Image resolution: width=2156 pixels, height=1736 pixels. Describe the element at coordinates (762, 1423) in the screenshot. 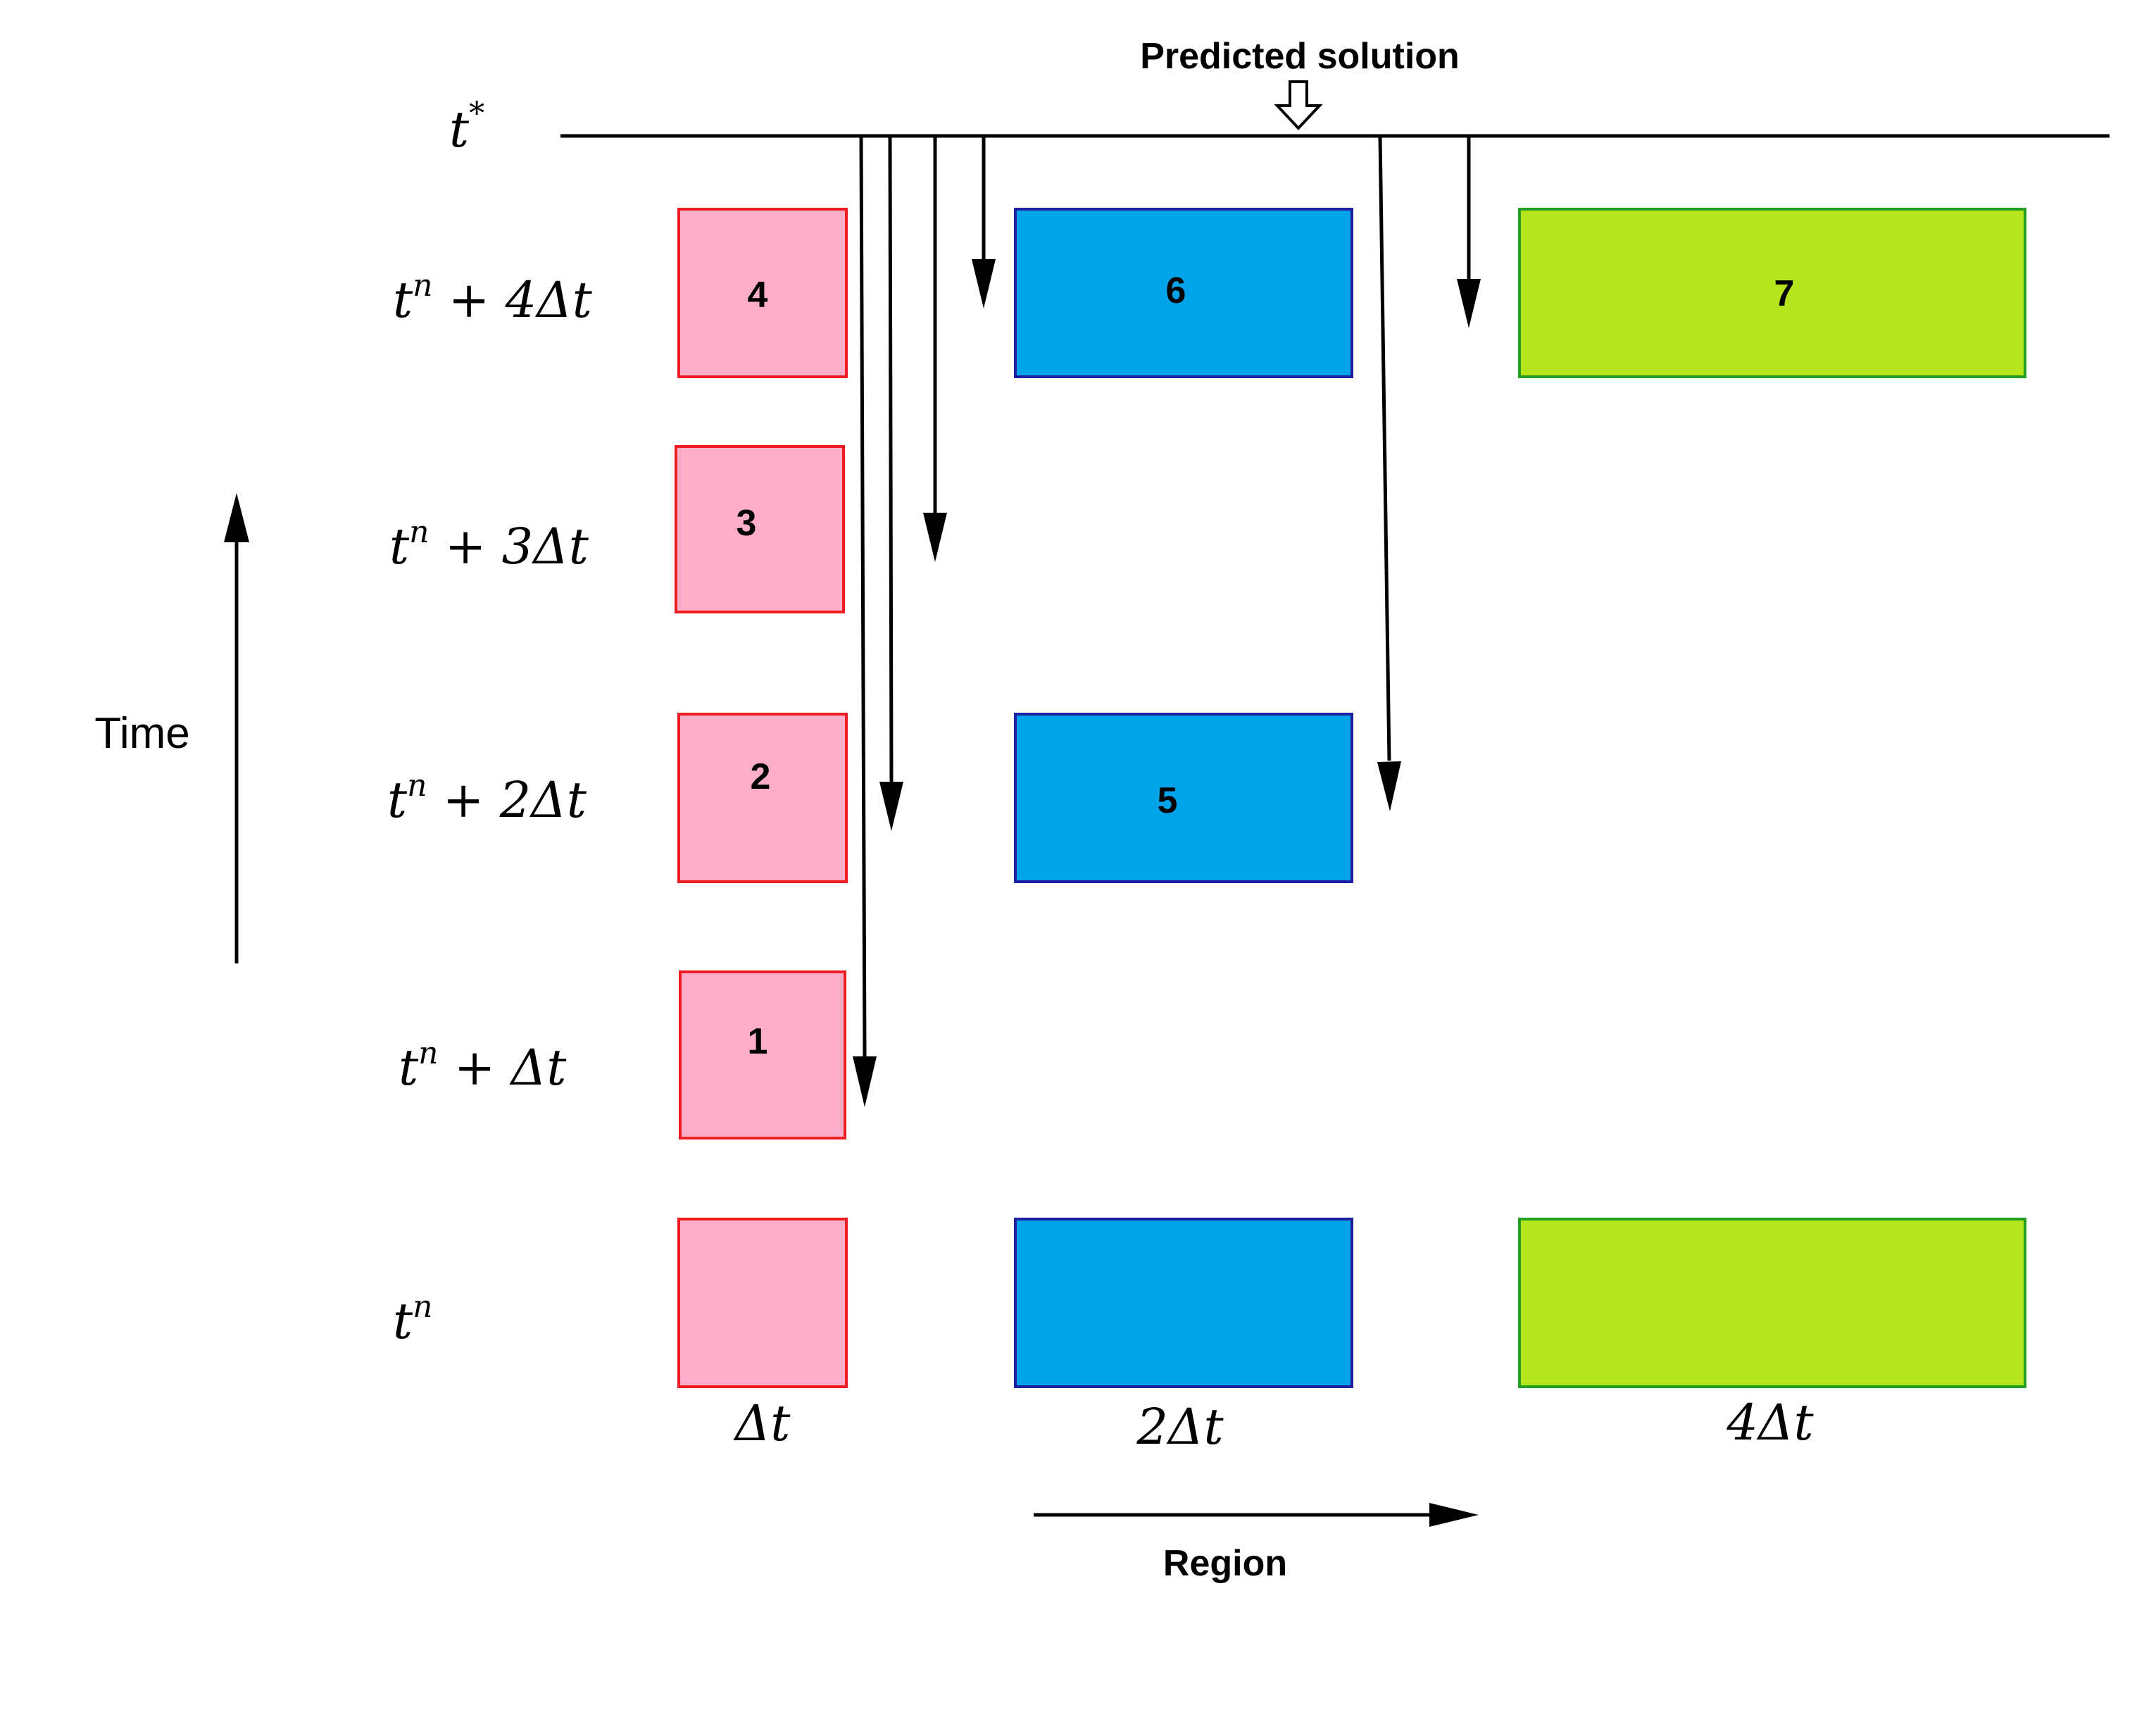

I see `step-label-pink: Δt` at that location.